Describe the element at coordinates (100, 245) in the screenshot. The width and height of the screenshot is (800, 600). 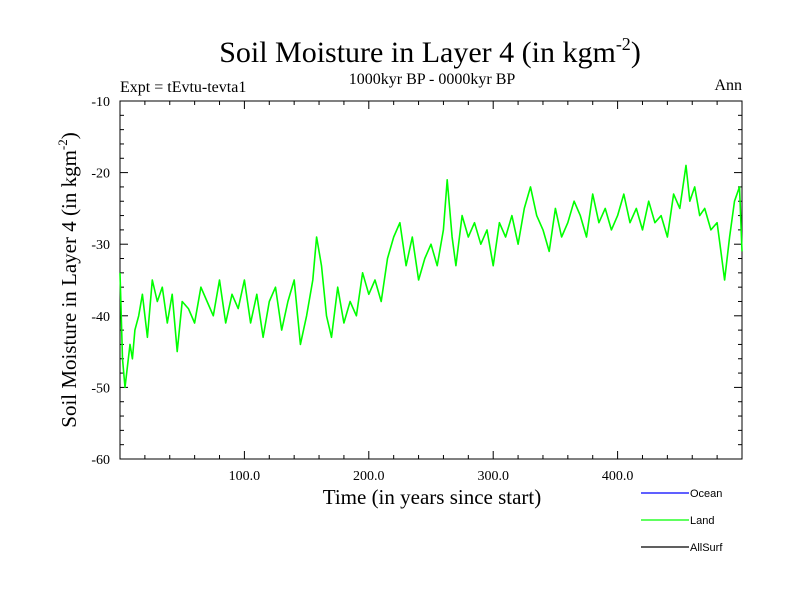
I see `y-tick-label: -30` at that location.